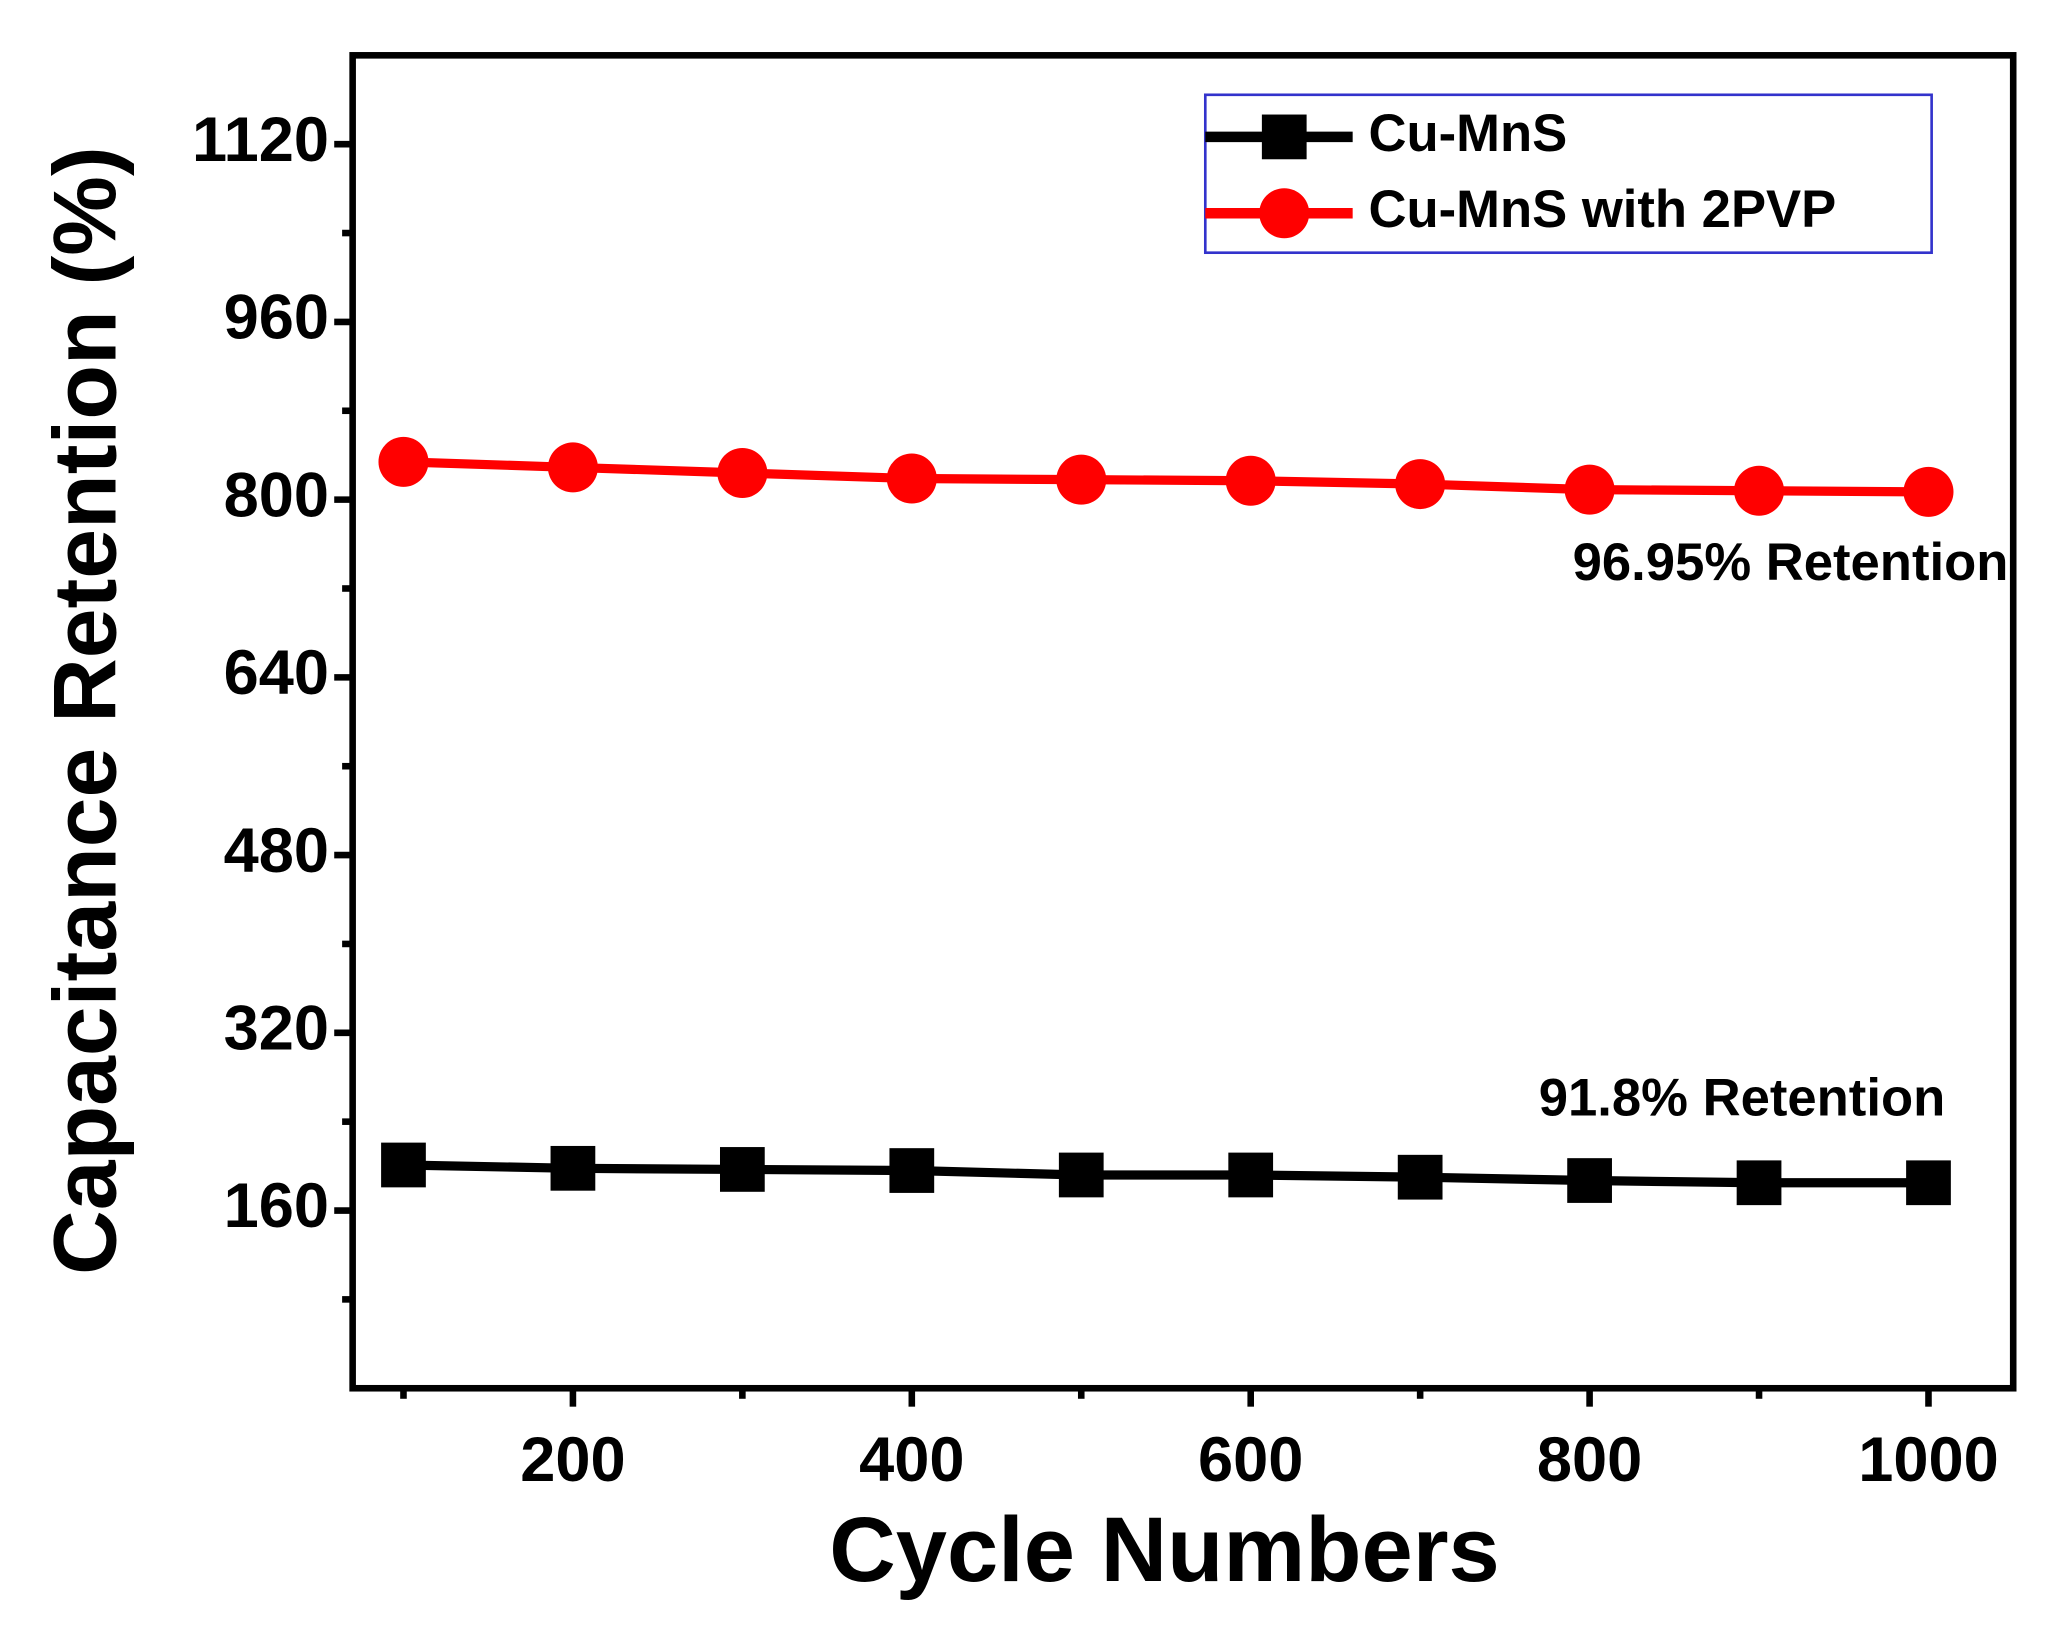 The image size is (2054, 1642). I want to click on legend-box, so click(1568, 174).